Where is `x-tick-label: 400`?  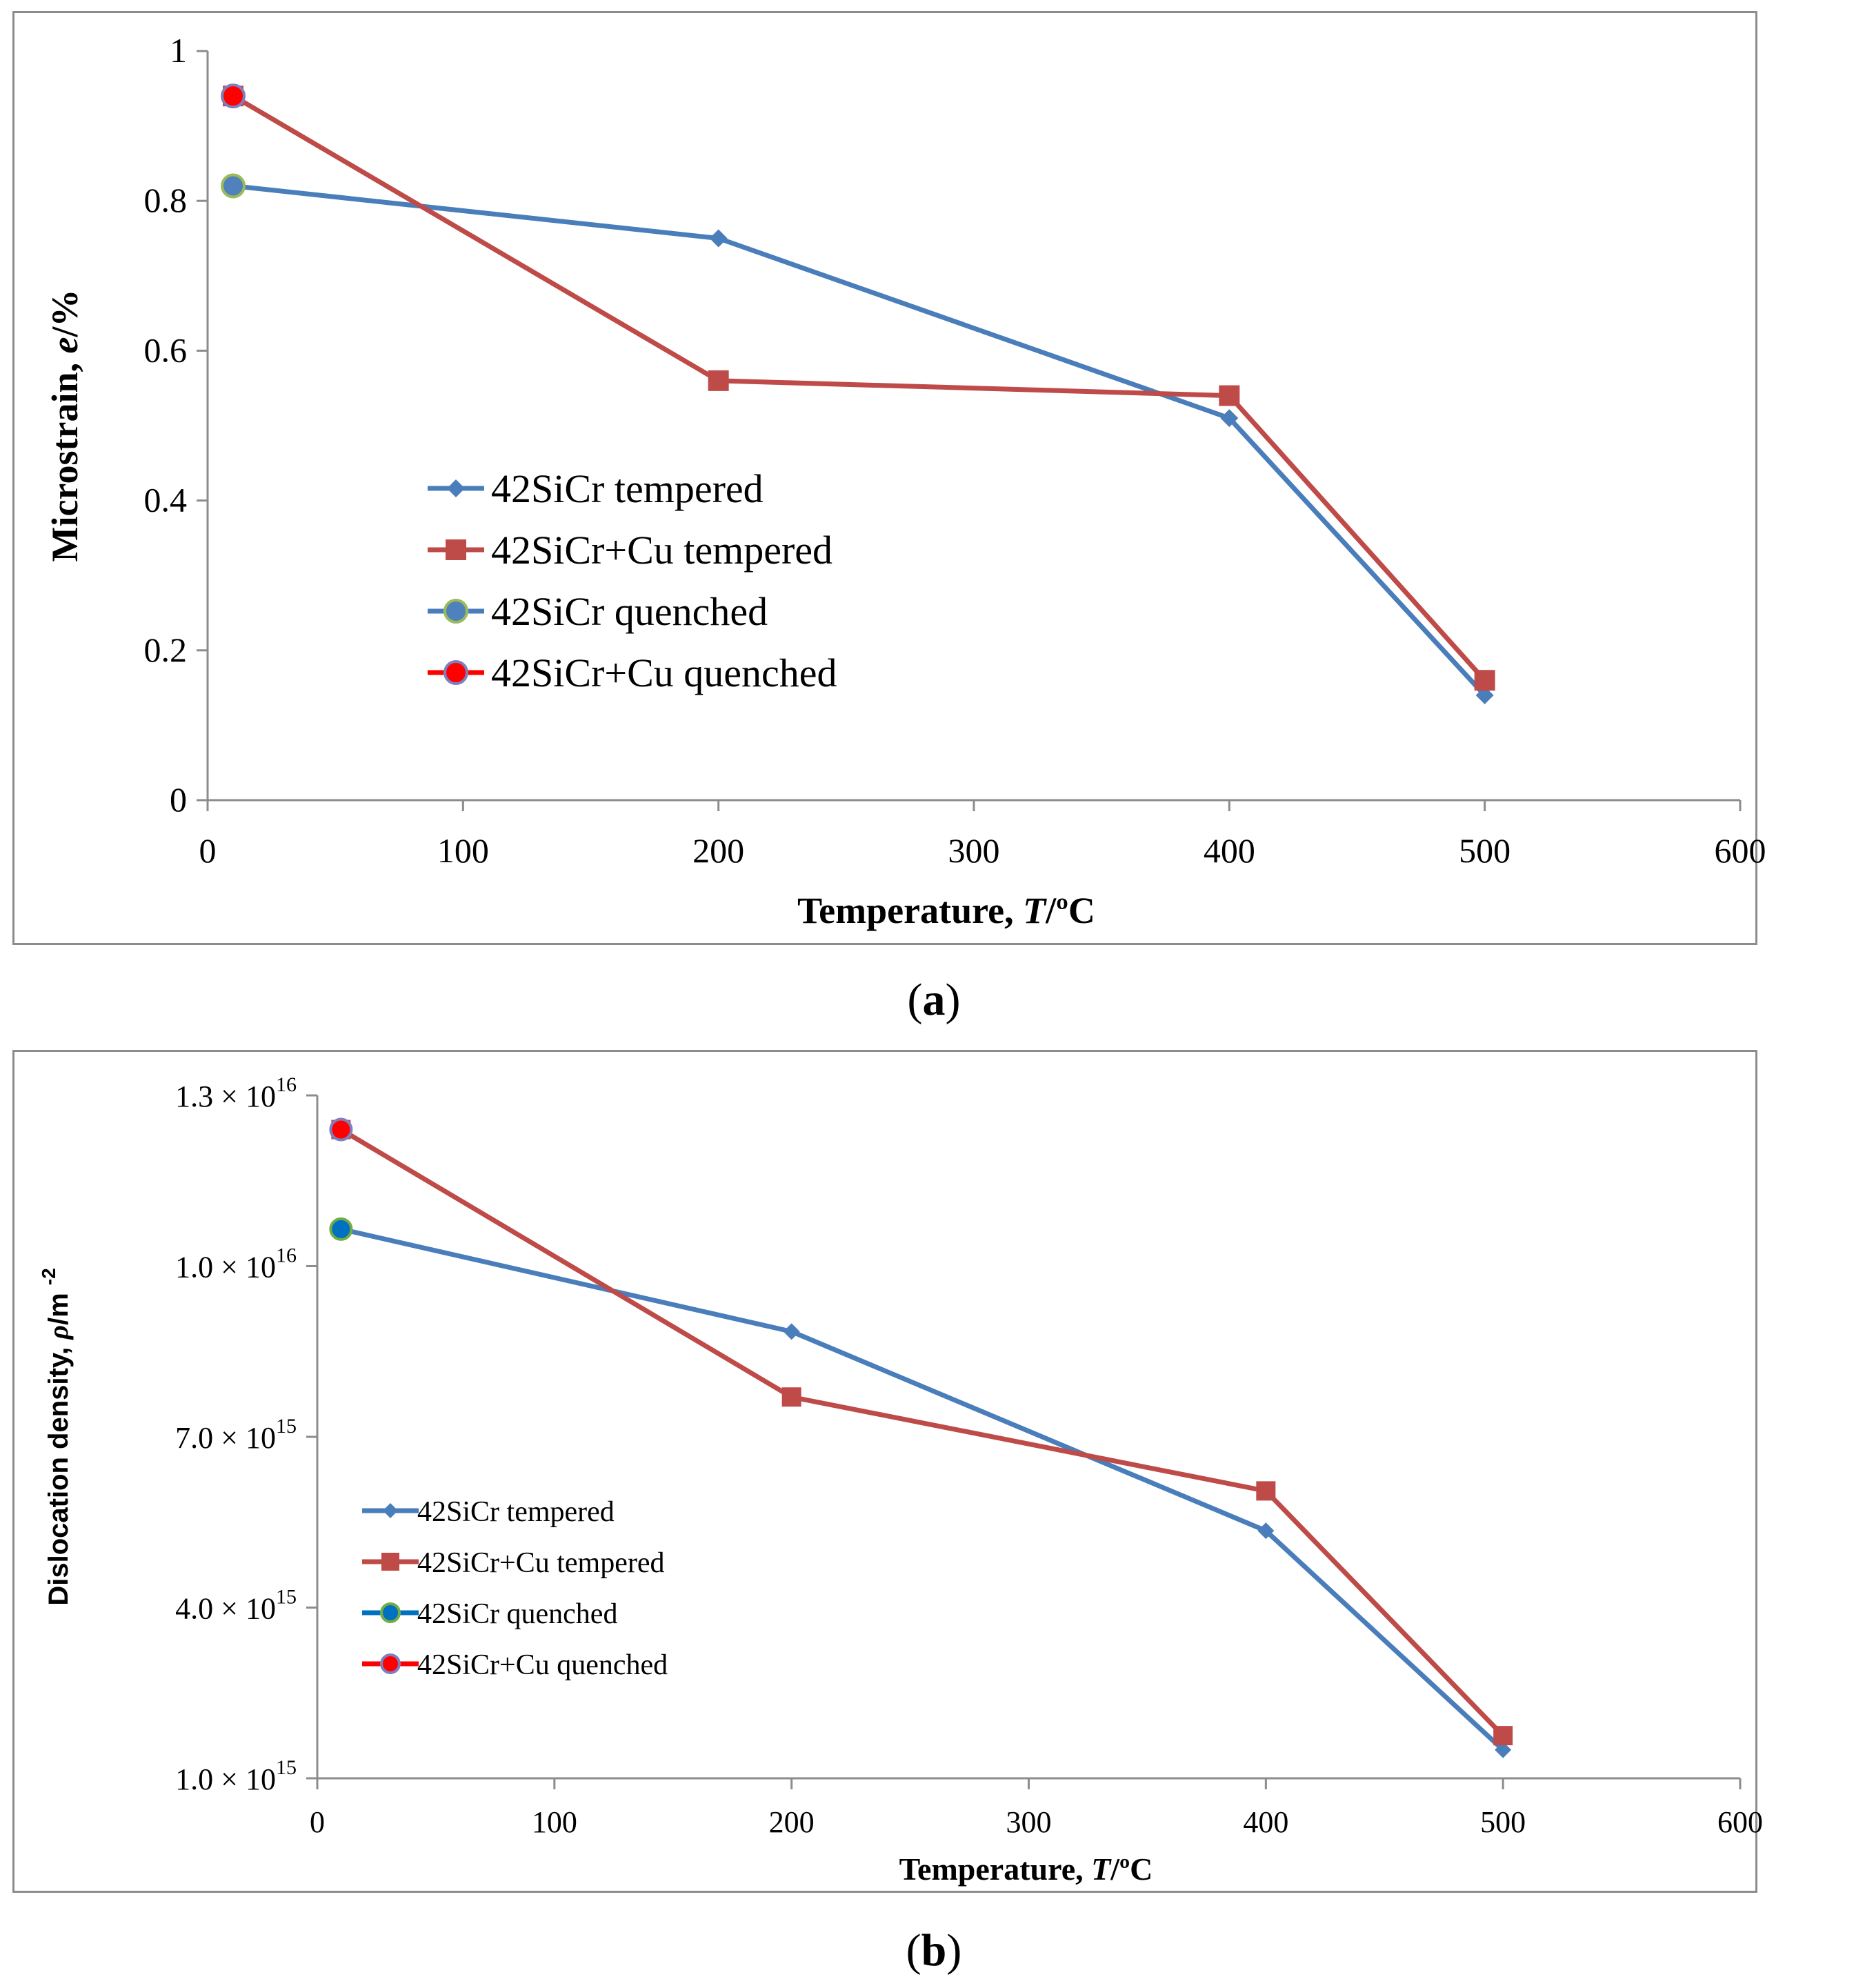 x-tick-label: 400 is located at coordinates (1265, 1822).